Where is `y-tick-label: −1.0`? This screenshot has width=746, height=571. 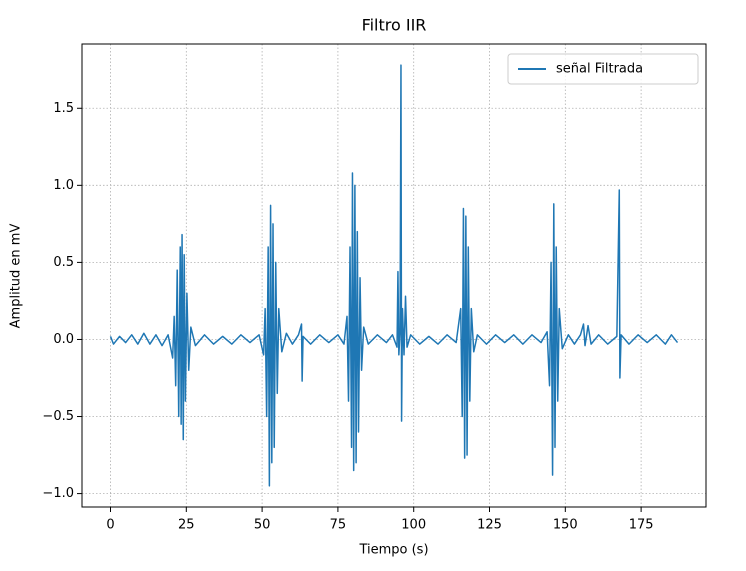 y-tick-label: −1.0 is located at coordinates (58, 493).